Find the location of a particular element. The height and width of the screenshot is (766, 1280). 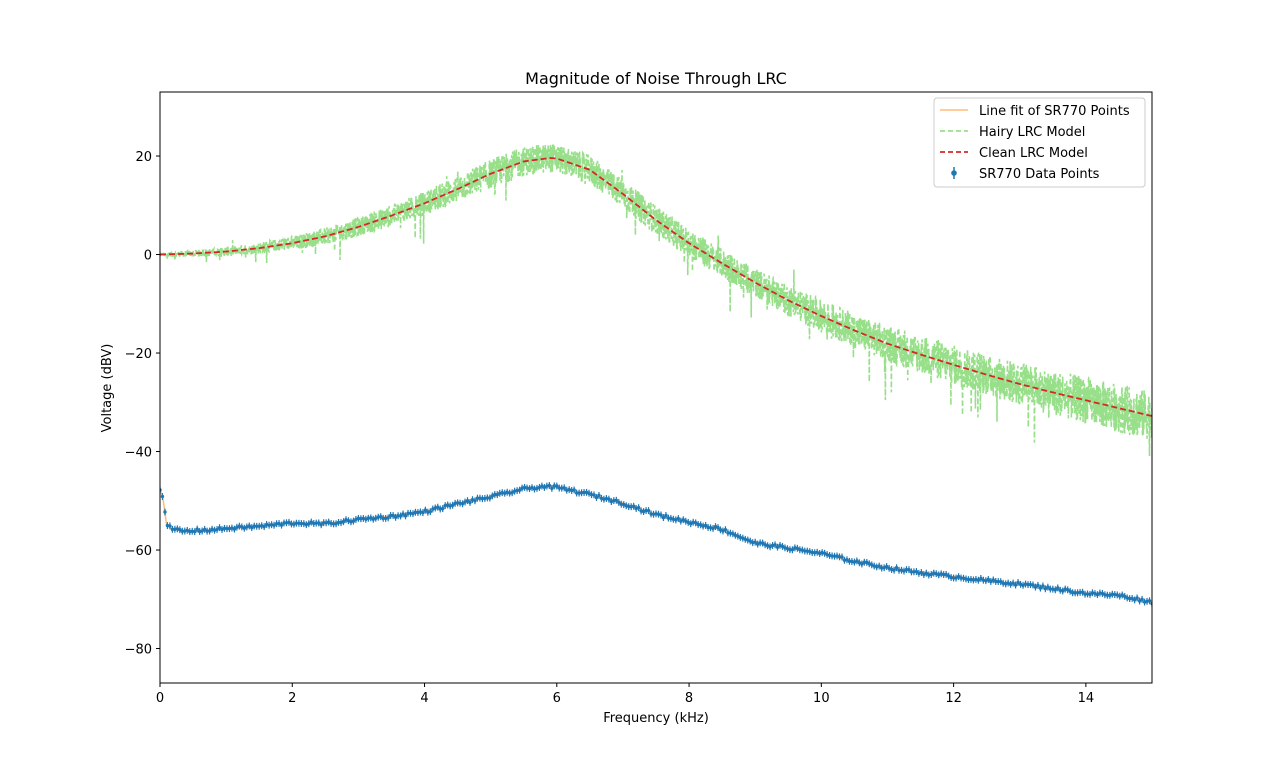

y-axis-label: Voltage (dBV) is located at coordinates (107, 388).